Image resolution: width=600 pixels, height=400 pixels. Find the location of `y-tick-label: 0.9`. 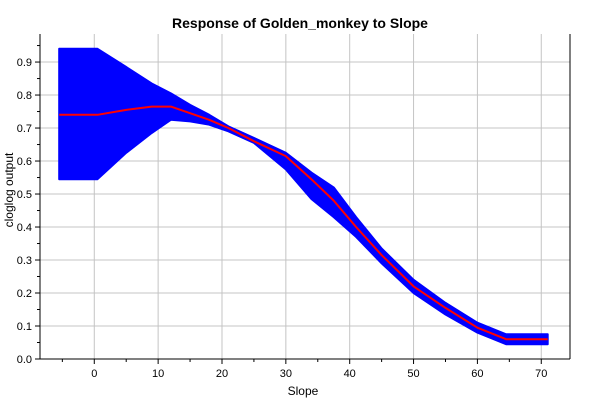

y-tick-label: 0.9 is located at coordinates (24, 63).